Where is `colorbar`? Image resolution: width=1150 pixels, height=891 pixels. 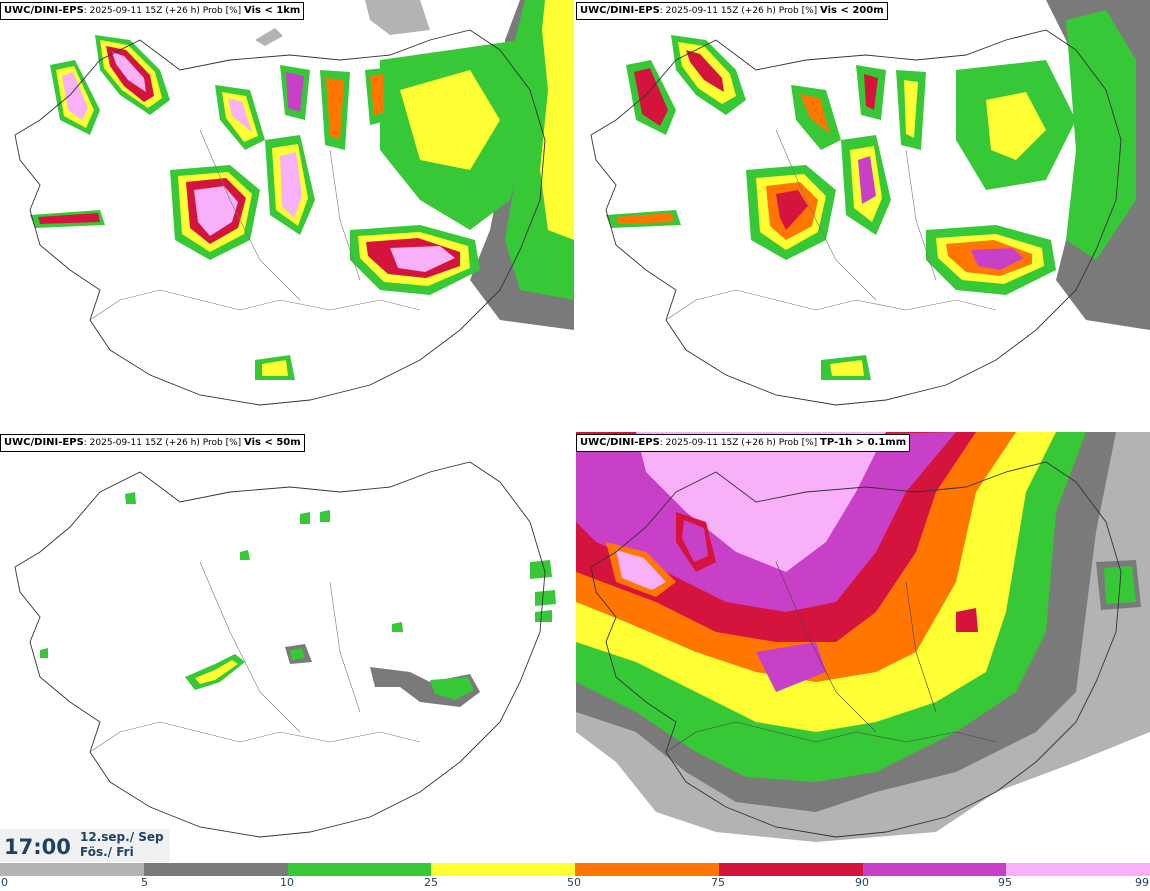
colorbar is located at coordinates (575, 869).